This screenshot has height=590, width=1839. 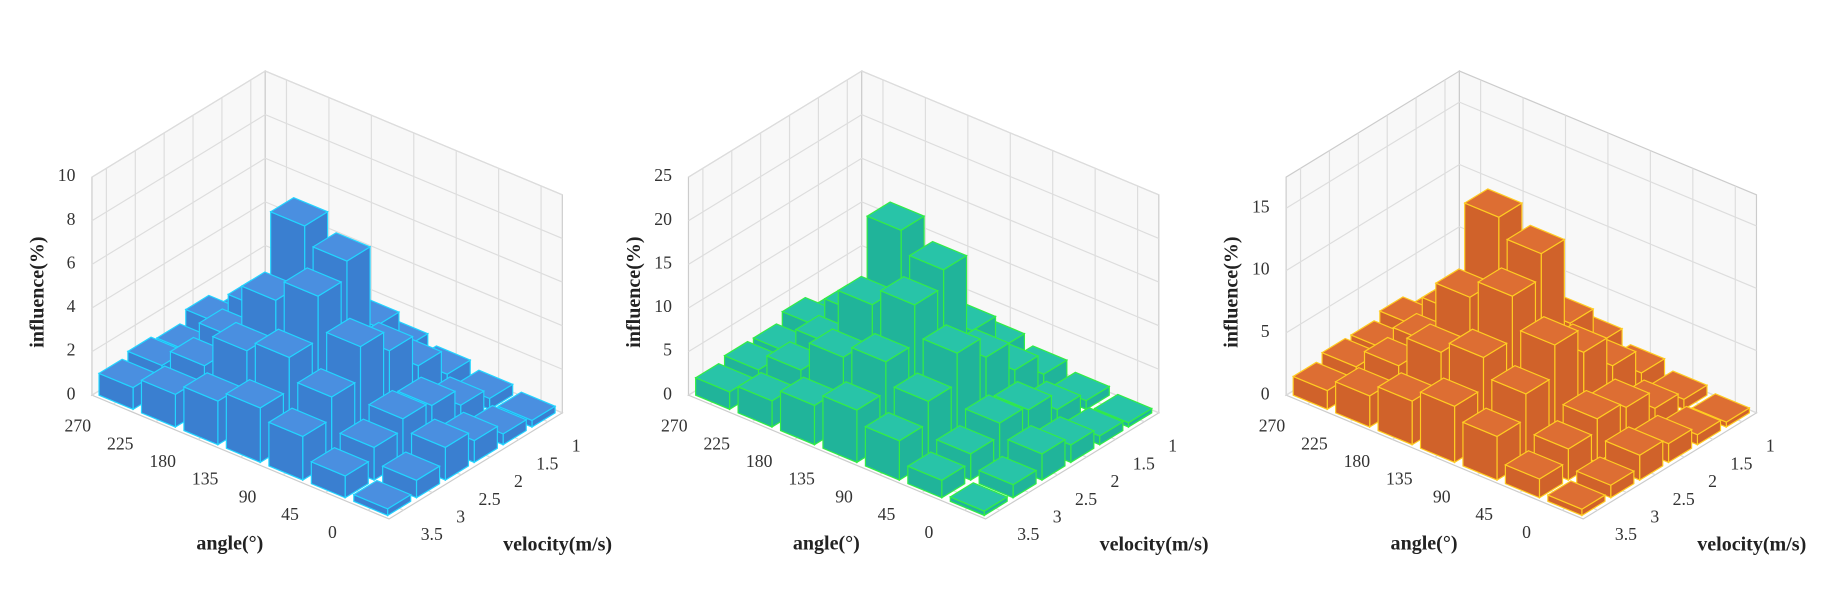 What do you see at coordinates (71, 262) in the screenshot?
I see `z-tick-label: 6` at bounding box center [71, 262].